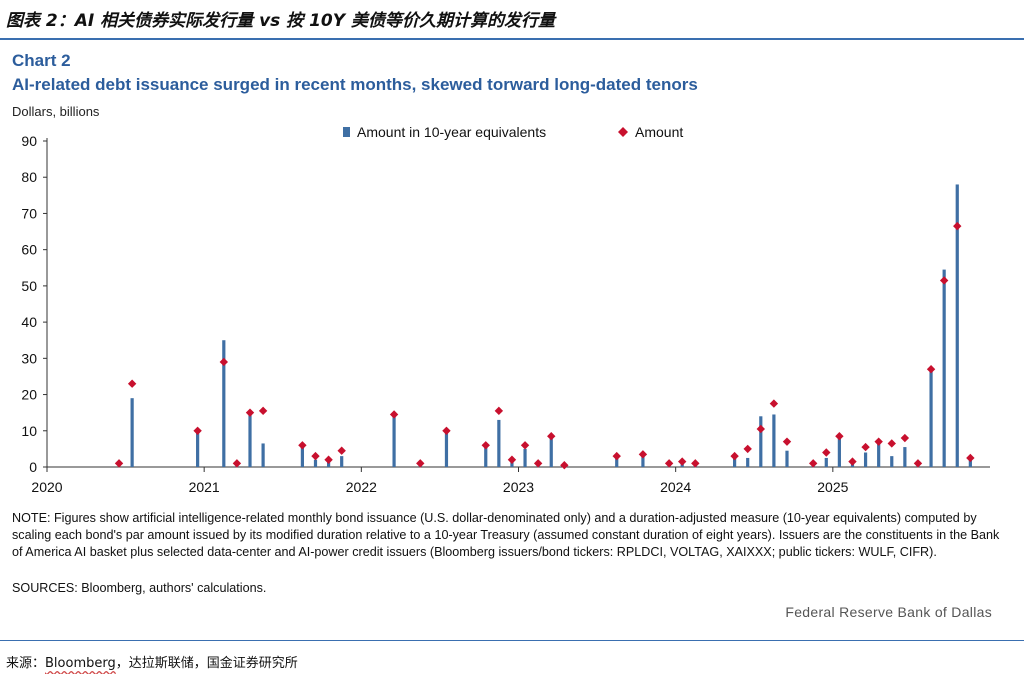  I want to click on bottom-divider, so click(512, 640).